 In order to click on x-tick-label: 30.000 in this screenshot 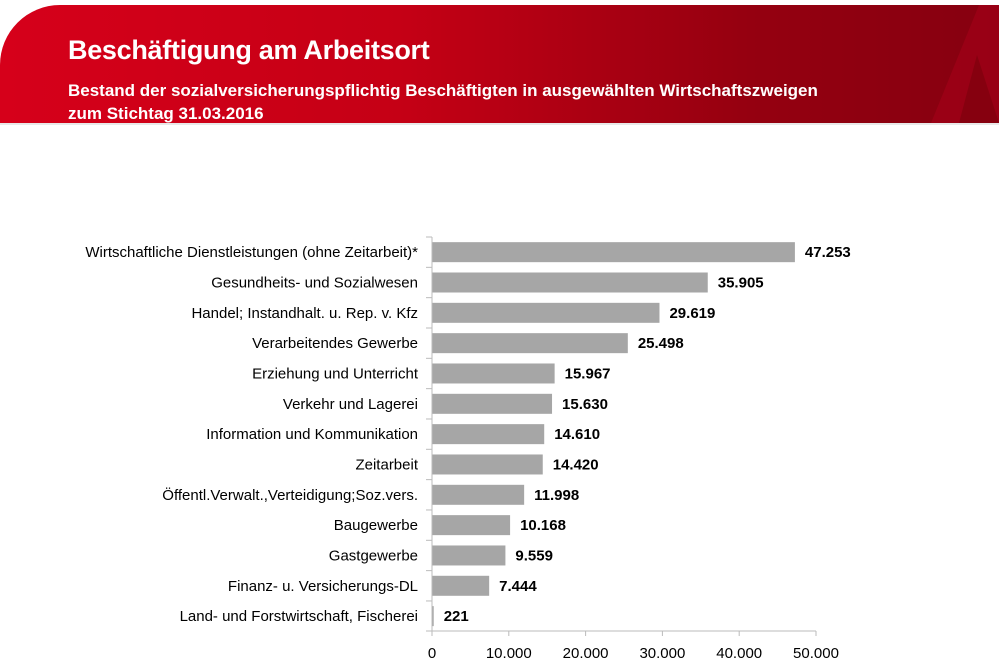, I will do `click(662, 653)`.